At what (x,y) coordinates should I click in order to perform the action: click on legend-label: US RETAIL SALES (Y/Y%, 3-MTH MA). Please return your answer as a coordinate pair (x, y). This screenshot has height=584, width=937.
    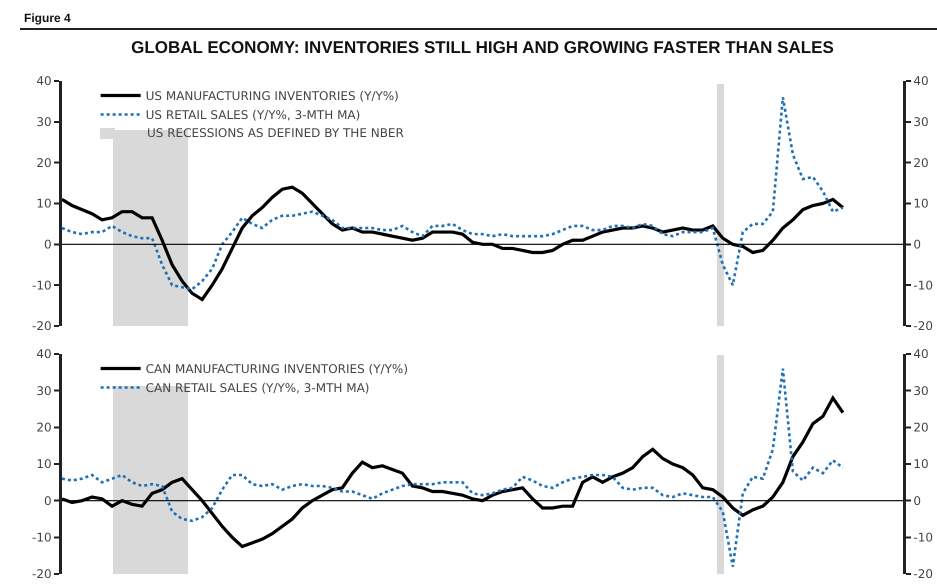
    Looking at the image, I should click on (253, 115).